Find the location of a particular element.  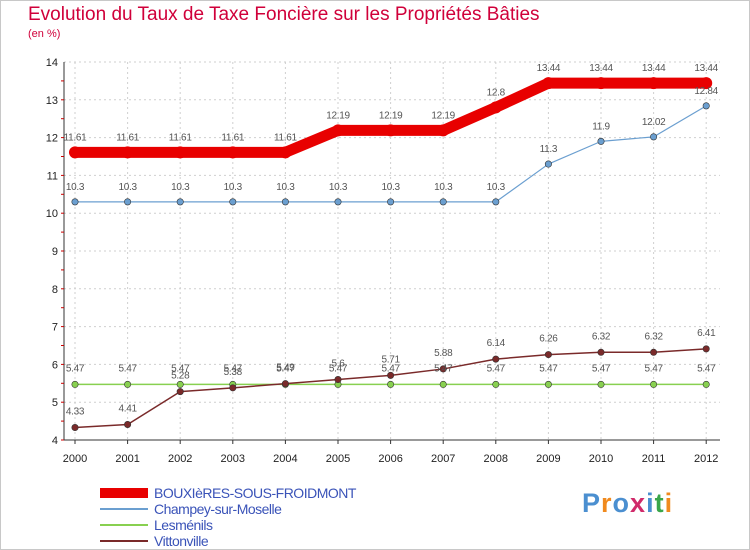

x-tick-label: 2007 is located at coordinates (443, 459).